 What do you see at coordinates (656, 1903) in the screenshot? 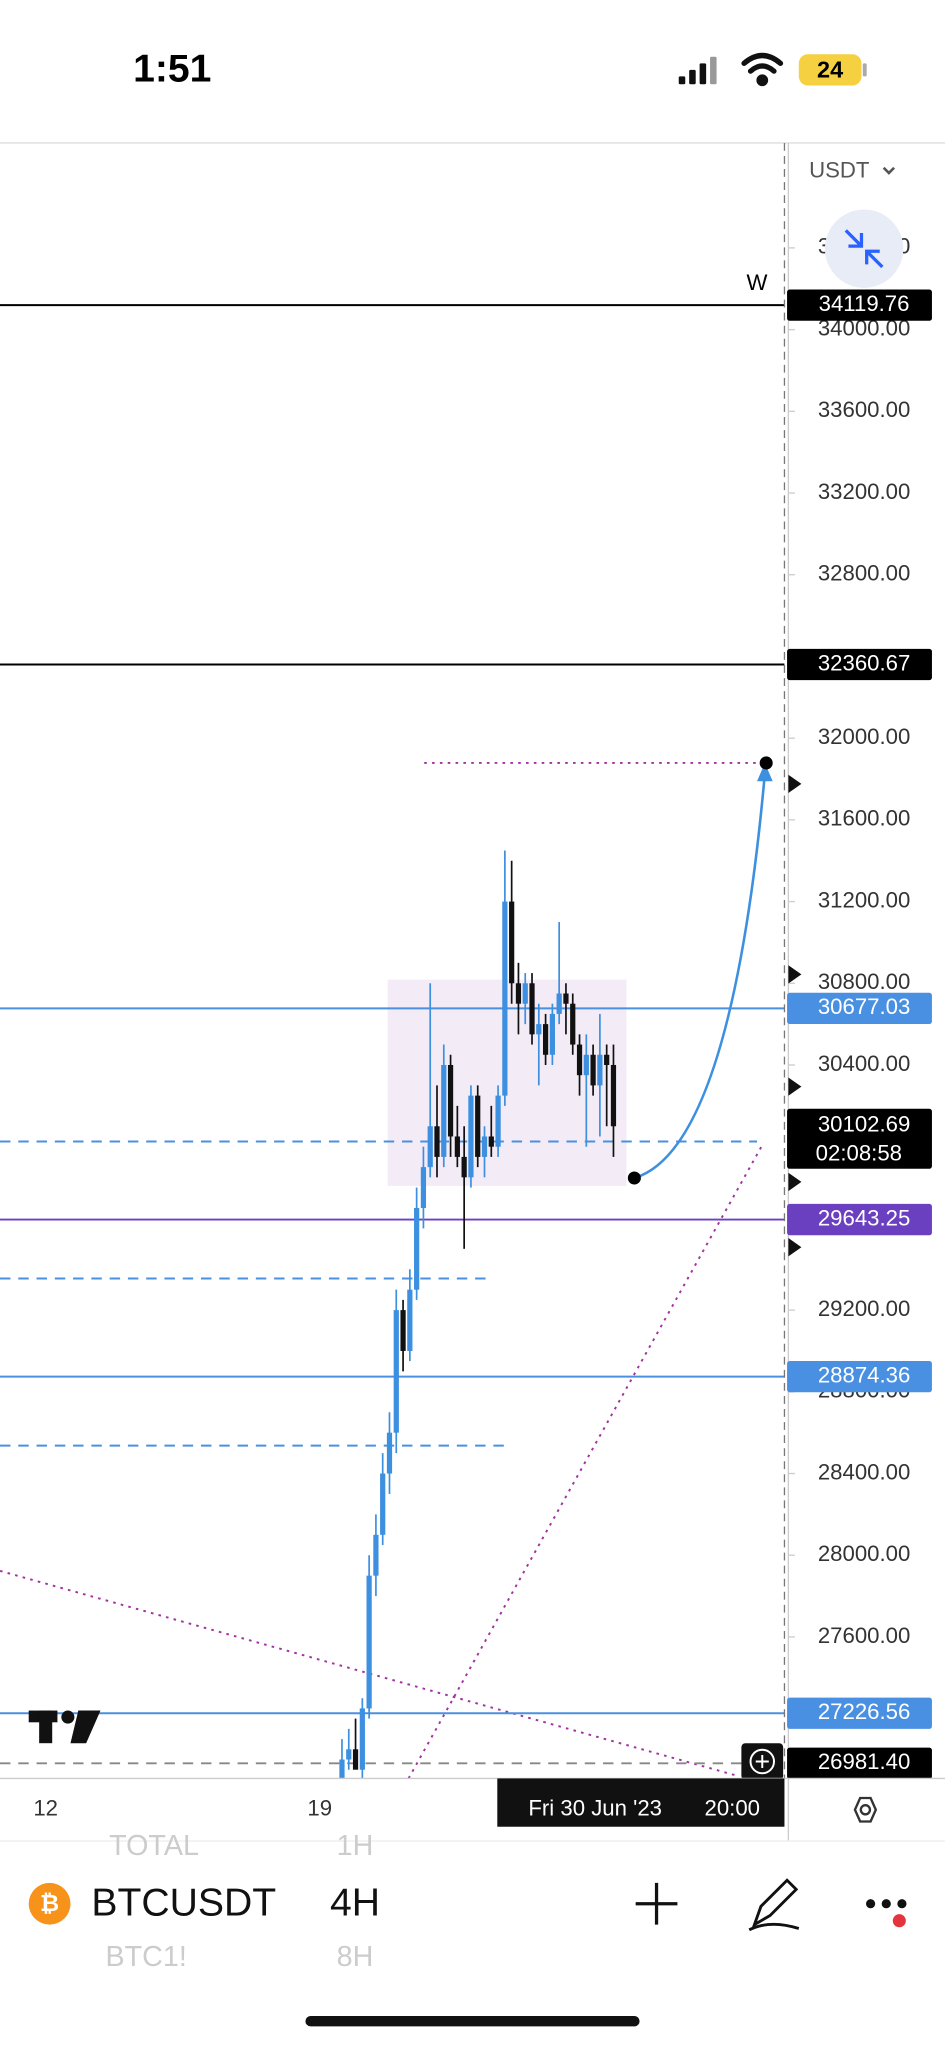
I see `add-tool` at bounding box center [656, 1903].